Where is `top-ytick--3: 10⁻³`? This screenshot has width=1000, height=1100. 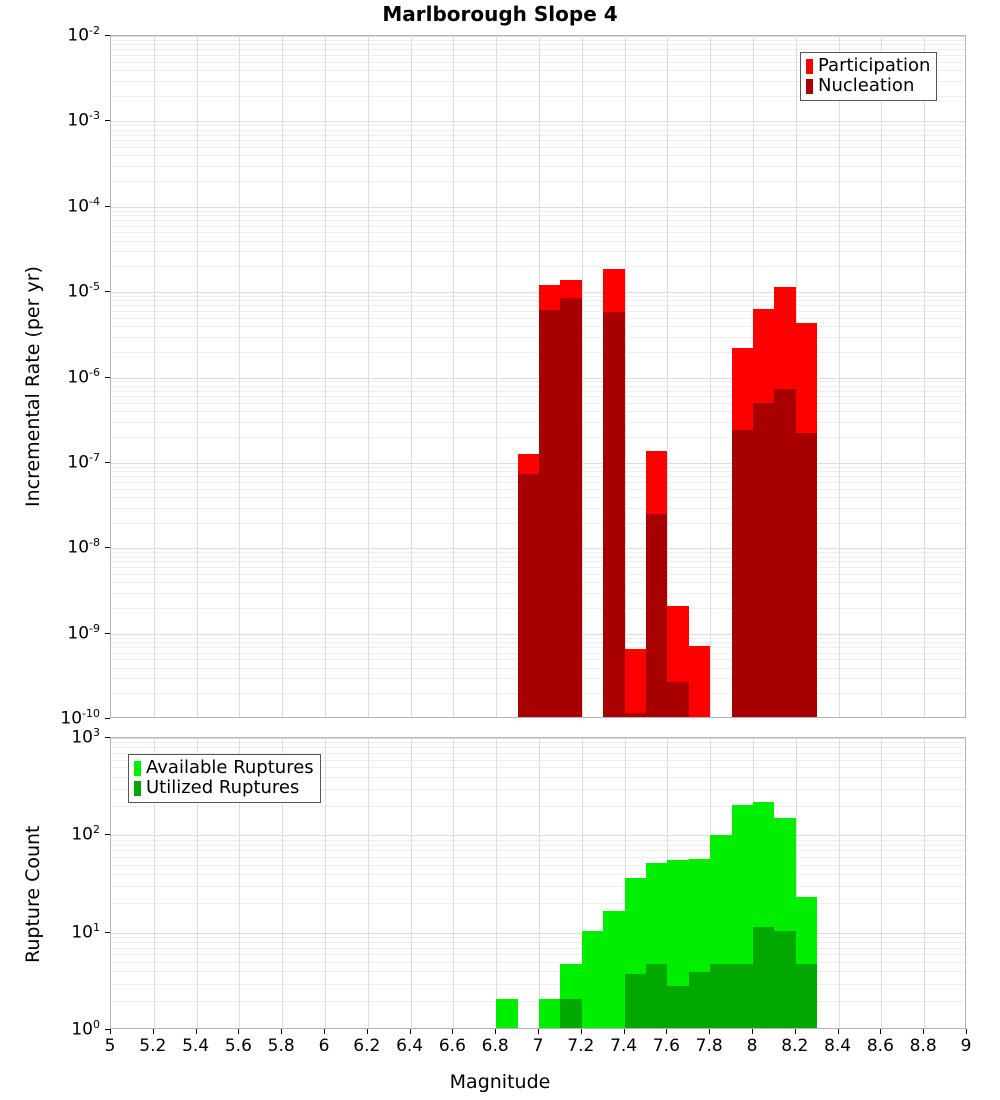 top-ytick--3: 10⁻³ is located at coordinates (83, 120).